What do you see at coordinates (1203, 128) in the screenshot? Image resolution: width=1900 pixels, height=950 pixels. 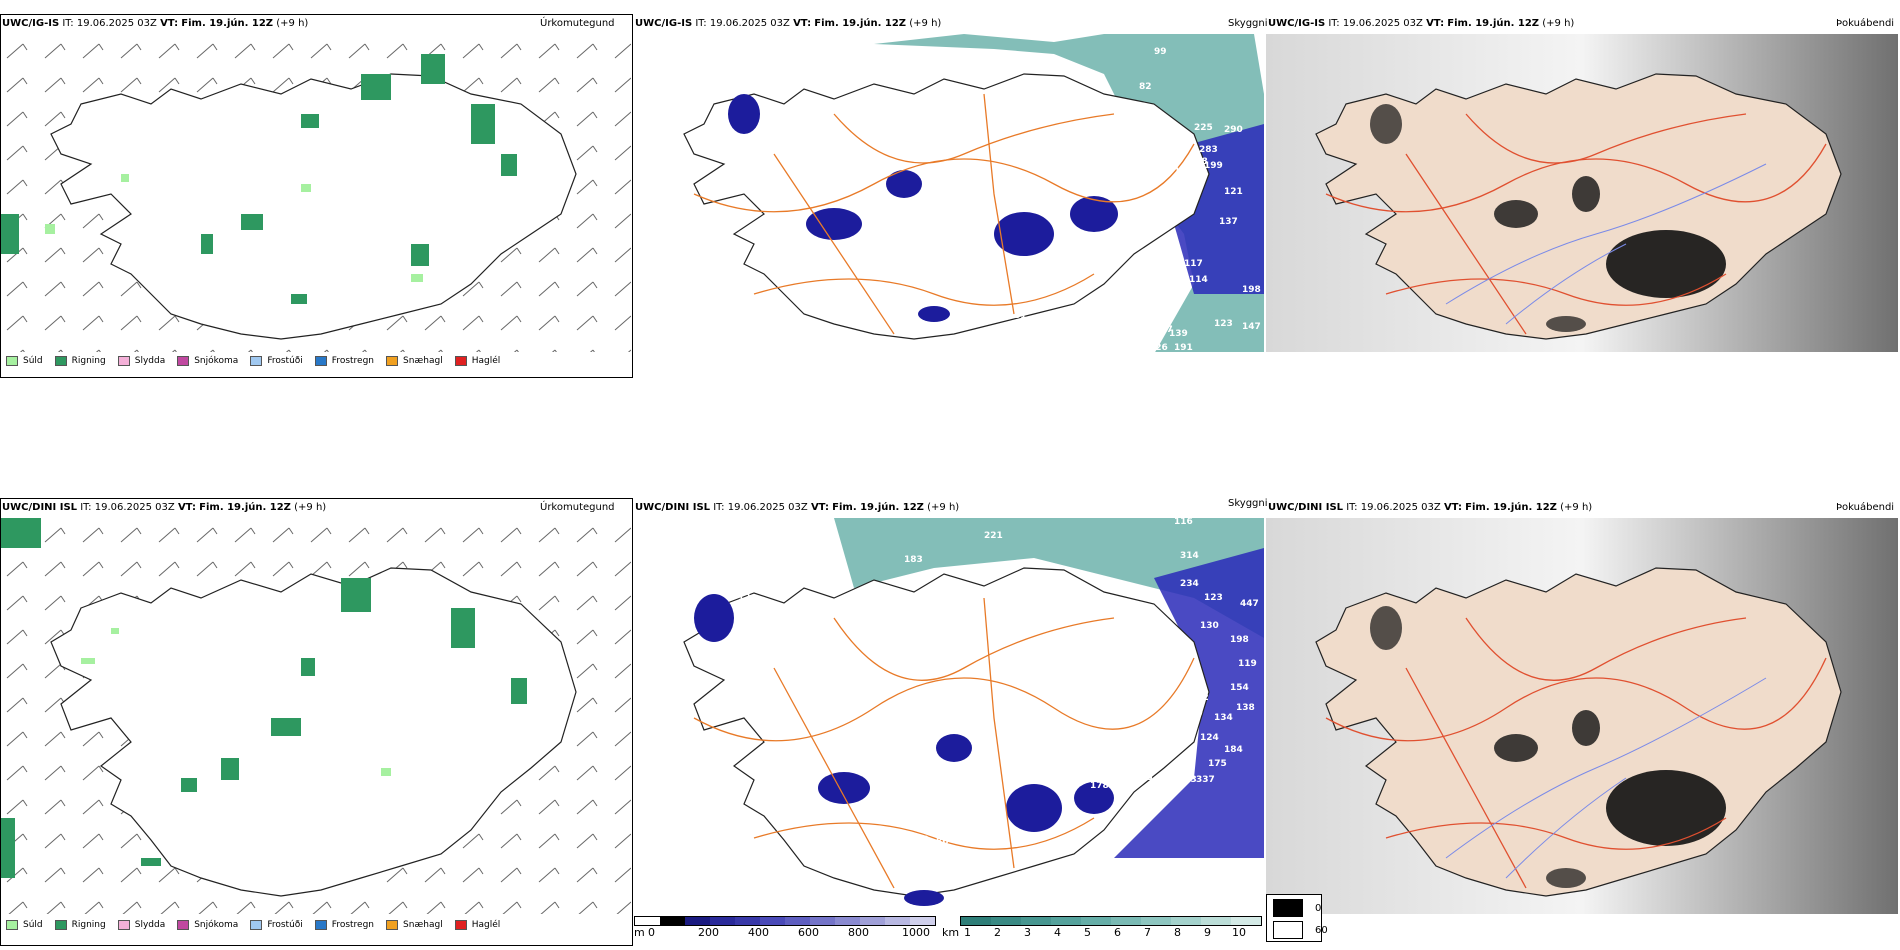 I see `cloud-number: 225` at bounding box center [1203, 128].